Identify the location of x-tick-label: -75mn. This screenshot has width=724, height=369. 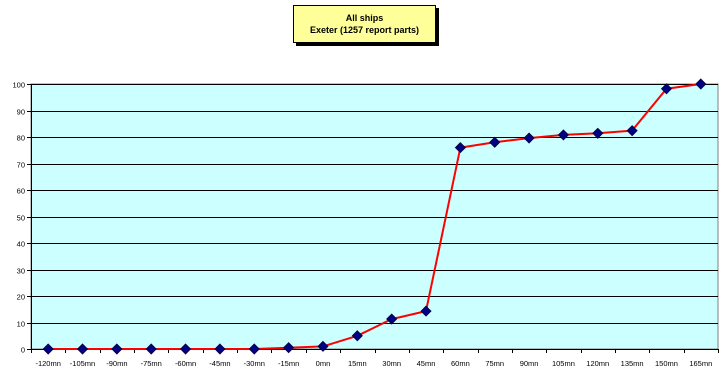
(151, 363).